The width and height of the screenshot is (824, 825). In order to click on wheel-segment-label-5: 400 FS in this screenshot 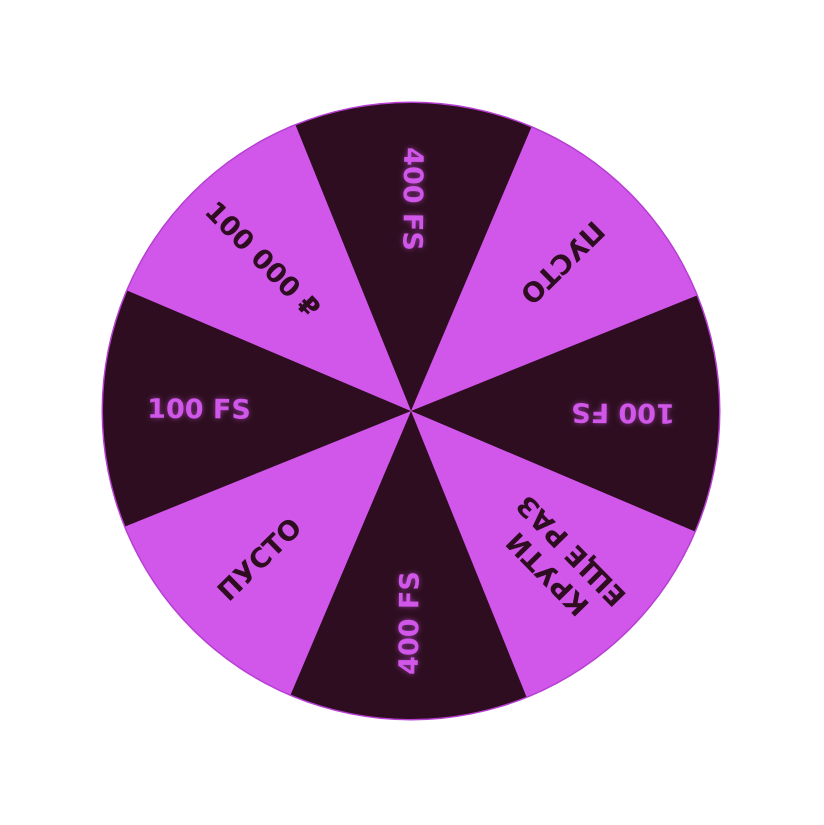, I will do `click(410, 623)`.